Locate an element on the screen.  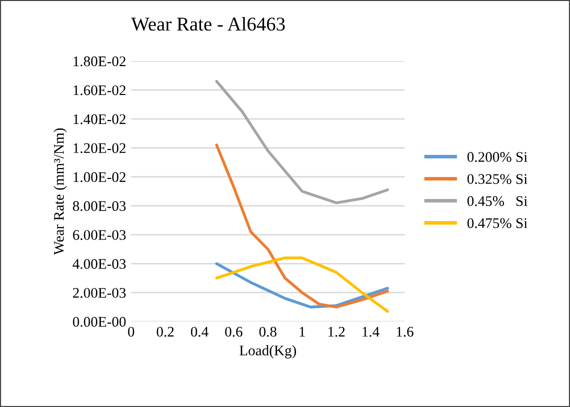
x-tick-label: 1.6 is located at coordinates (405, 331).